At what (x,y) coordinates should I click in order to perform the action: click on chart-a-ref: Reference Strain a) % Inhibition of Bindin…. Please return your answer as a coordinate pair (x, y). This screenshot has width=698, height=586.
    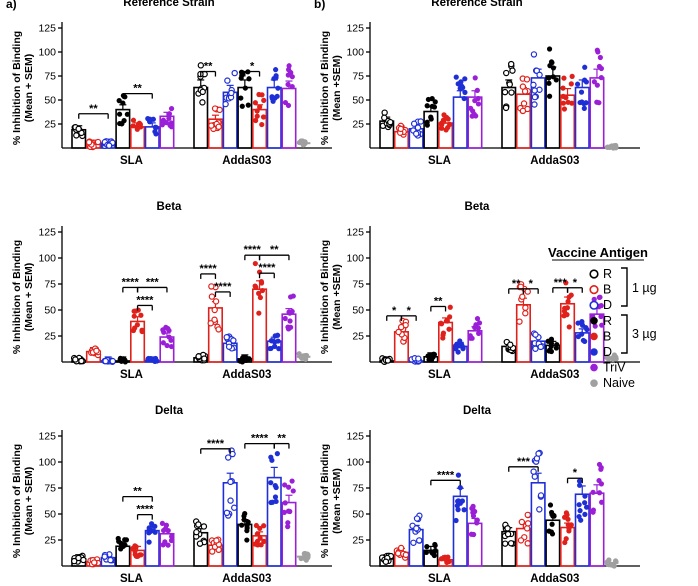
    Looking at the image, I should click on (169, 83).